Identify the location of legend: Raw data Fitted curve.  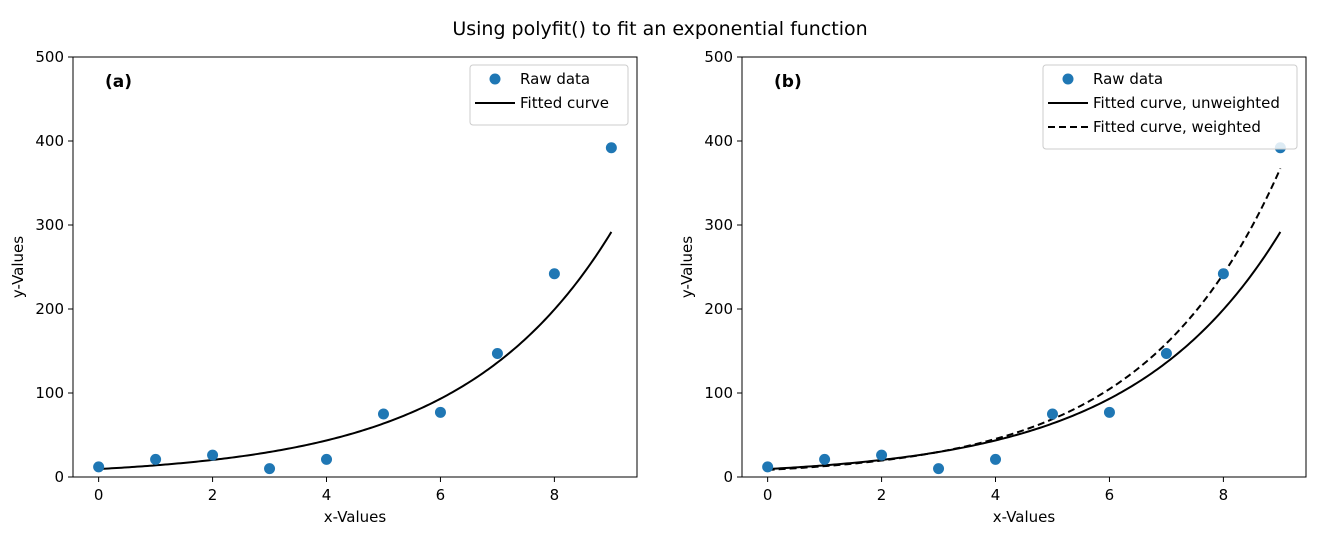
(549, 95).